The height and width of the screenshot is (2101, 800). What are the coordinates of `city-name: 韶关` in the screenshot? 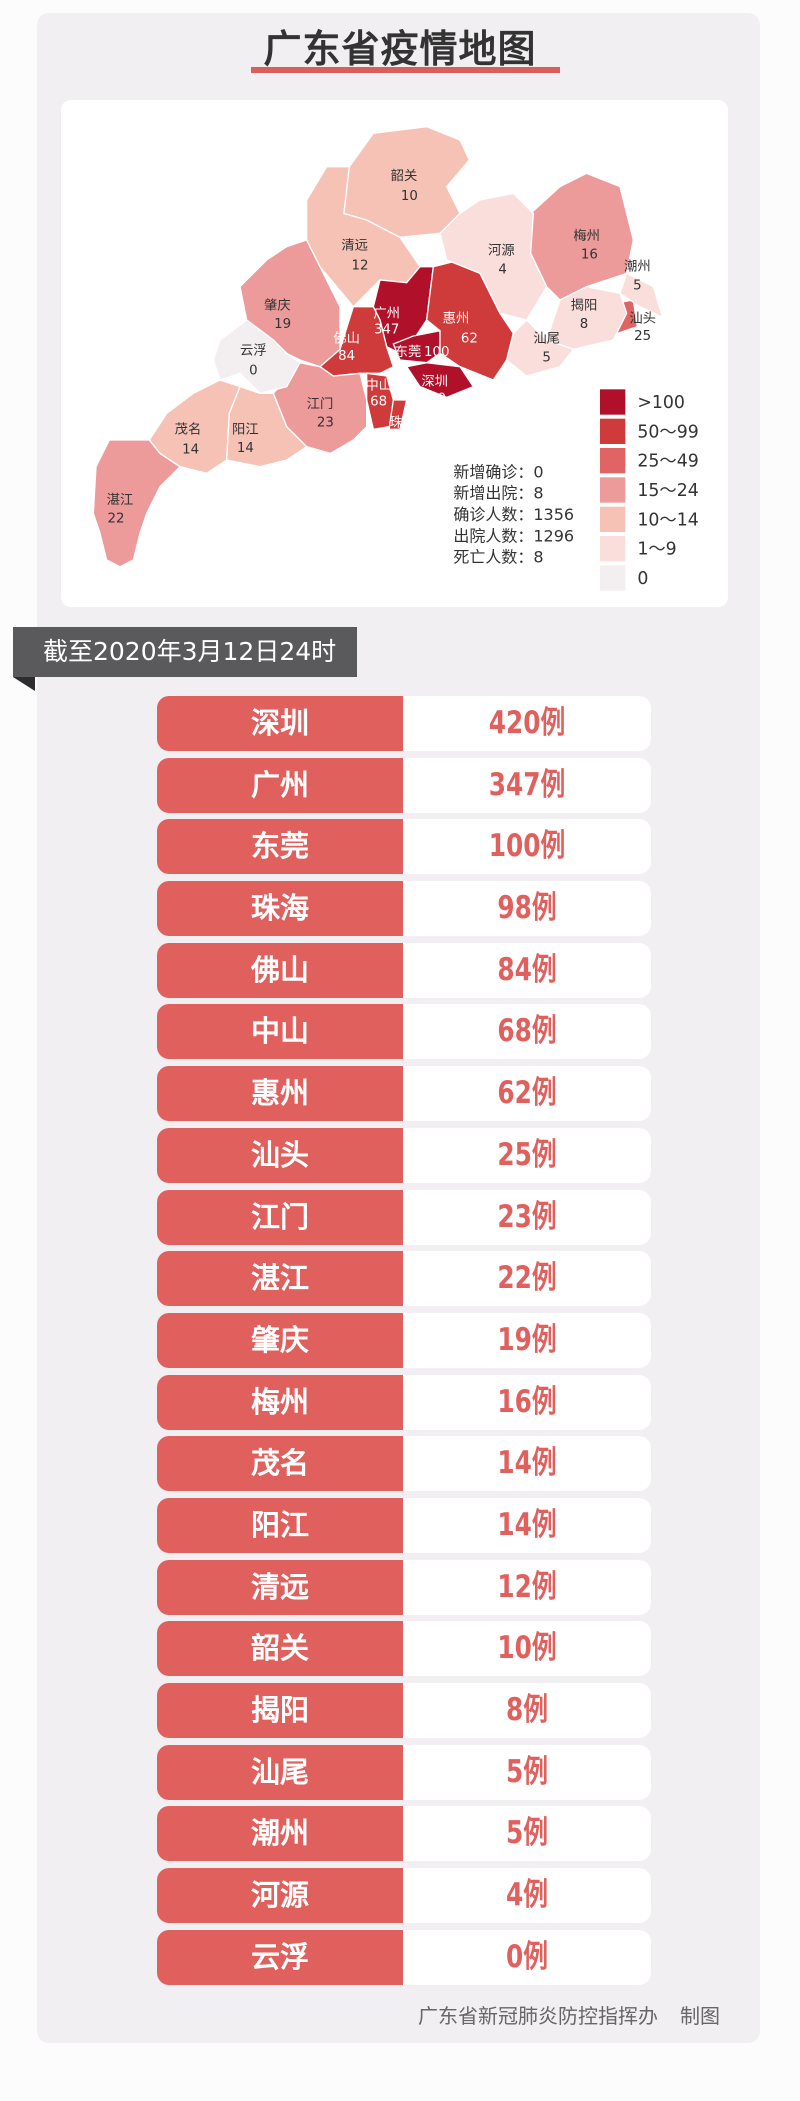 It's located at (280, 1649).